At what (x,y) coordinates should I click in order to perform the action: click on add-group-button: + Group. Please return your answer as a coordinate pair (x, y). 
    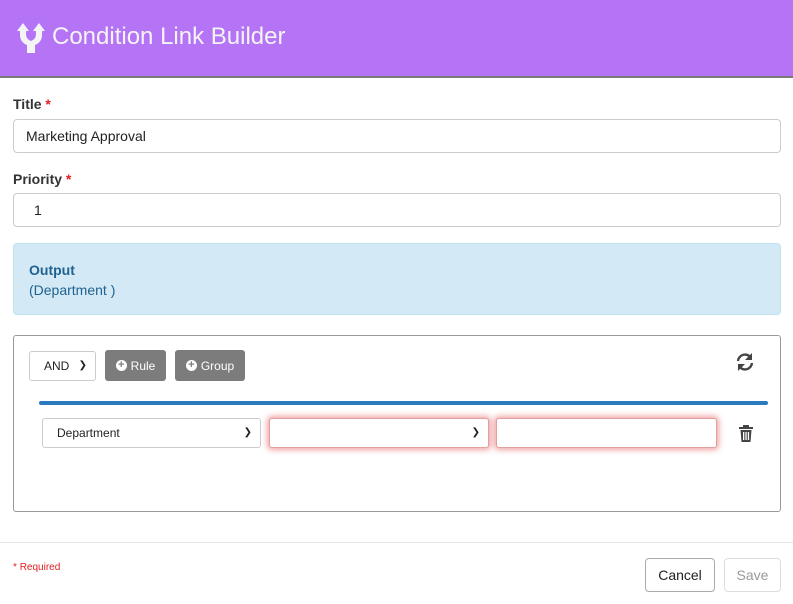
    Looking at the image, I should click on (210, 365).